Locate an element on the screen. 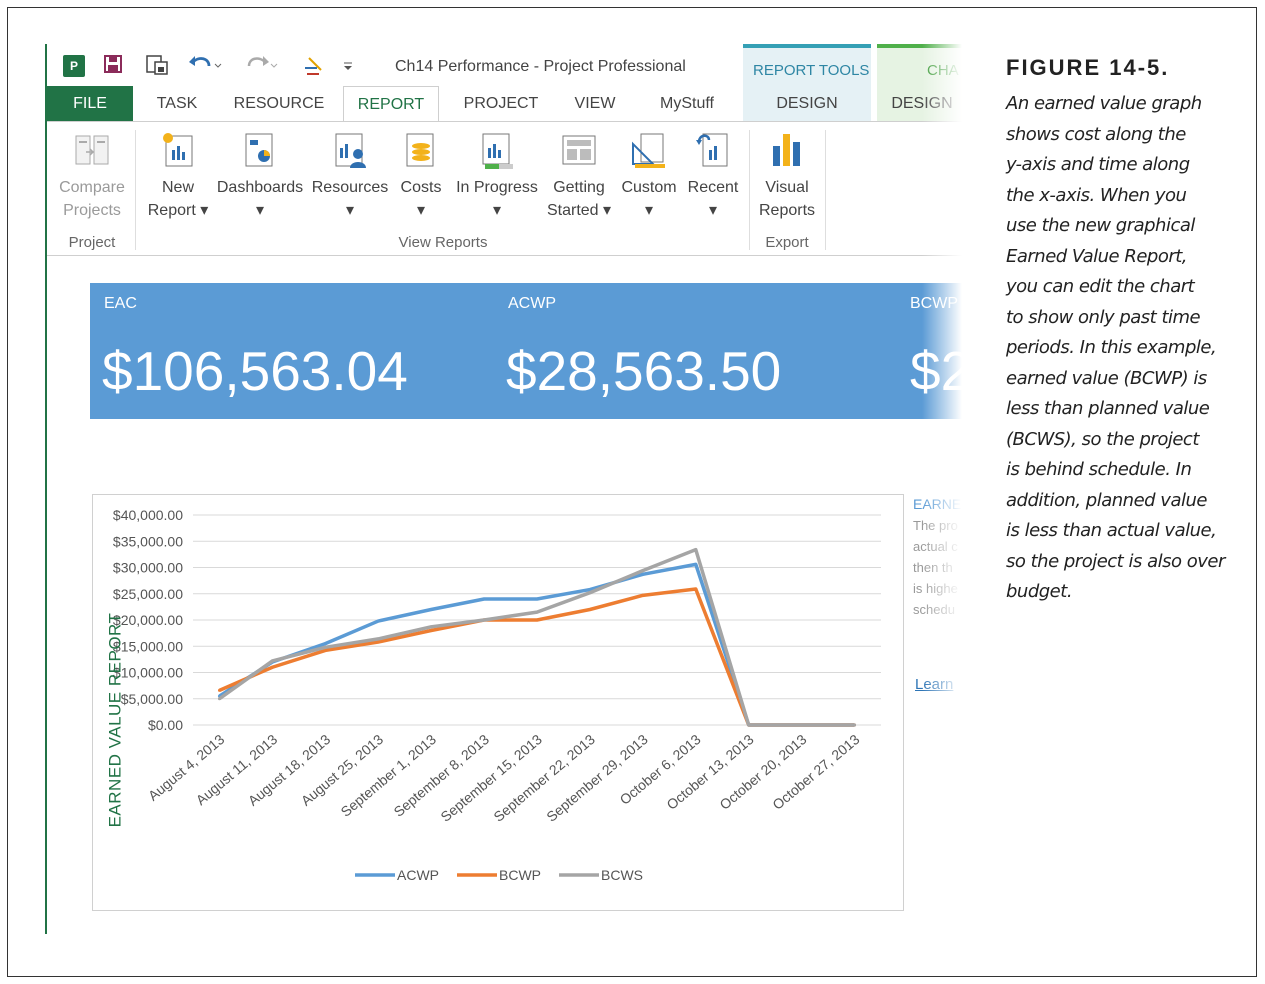 Image resolution: width=1265 pixels, height=984 pixels. tab-task: TASK is located at coordinates (177, 103).